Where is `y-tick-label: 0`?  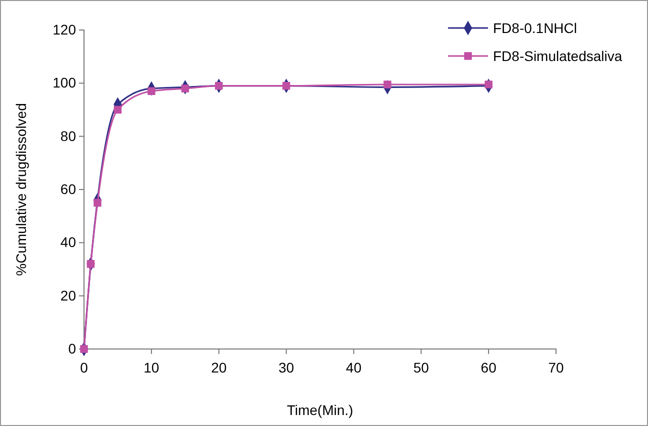
y-tick-label: 0 is located at coordinates (72, 348).